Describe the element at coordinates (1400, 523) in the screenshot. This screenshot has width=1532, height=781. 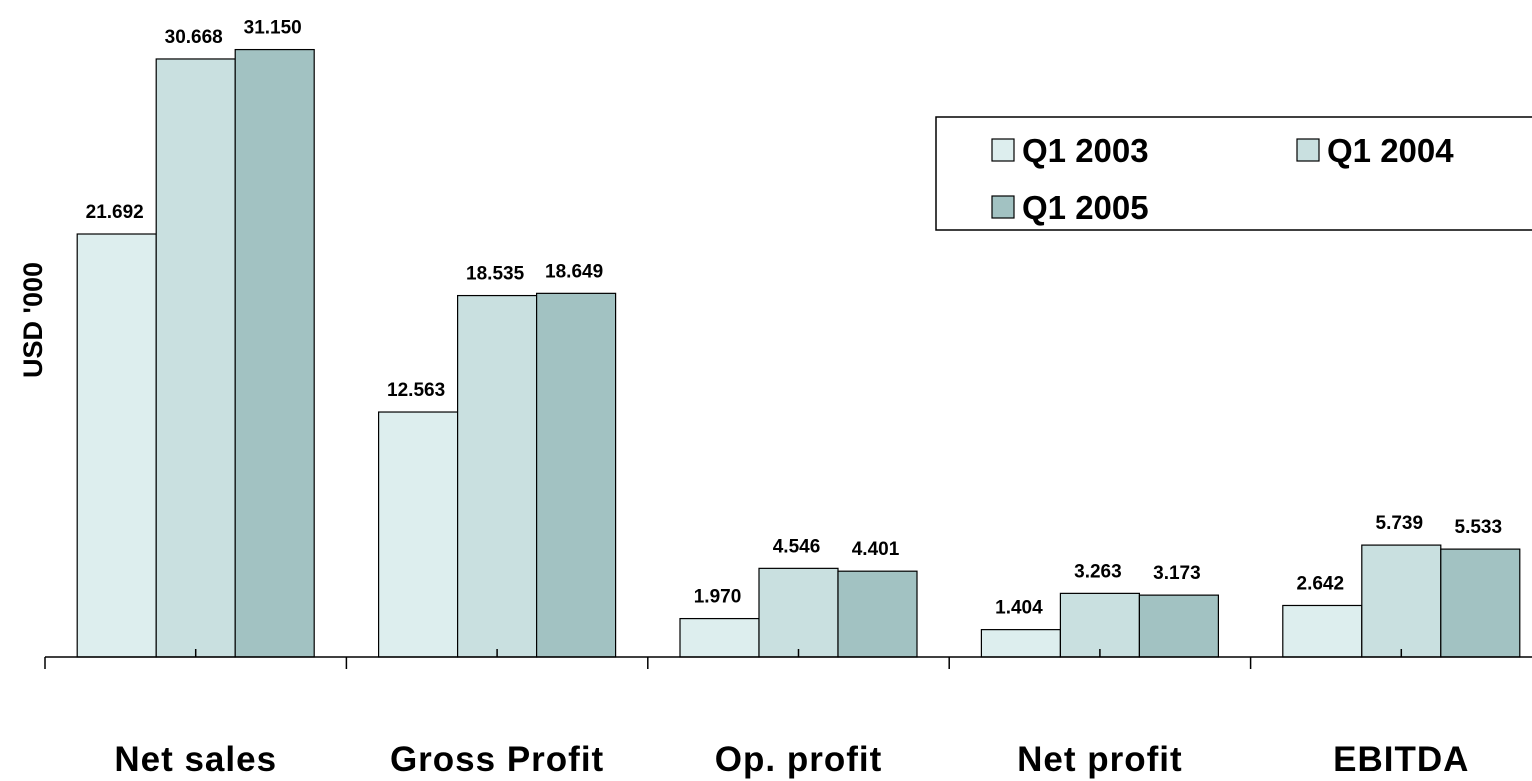
I see `value-label: 5.739` at that location.